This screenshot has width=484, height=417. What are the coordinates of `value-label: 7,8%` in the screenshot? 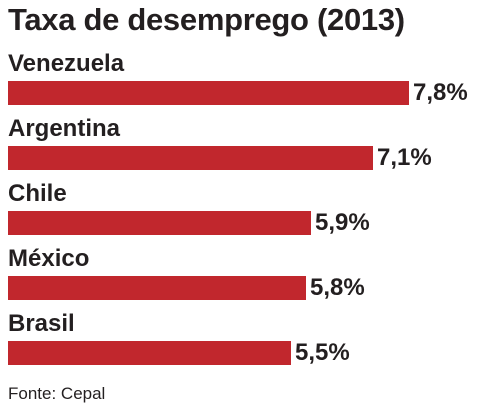 It's located at (440, 92).